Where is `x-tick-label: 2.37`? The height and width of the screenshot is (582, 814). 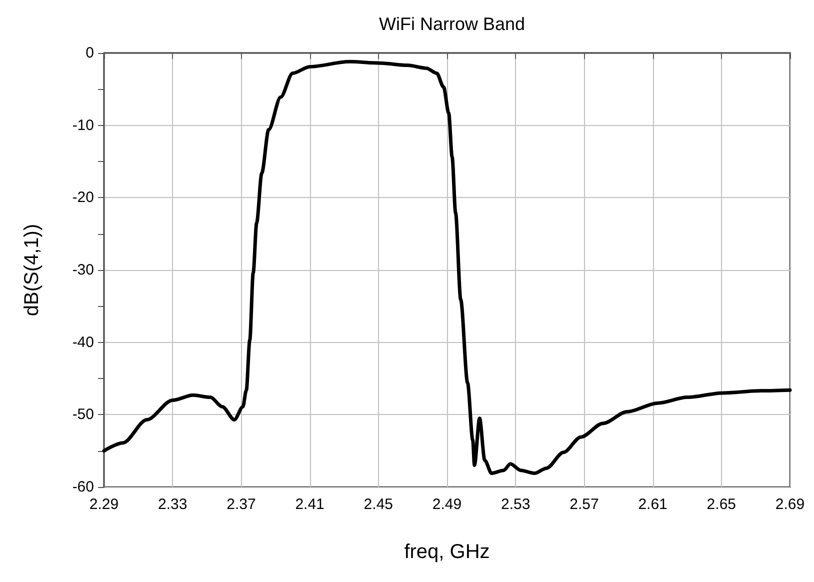 x-tick-label: 2.37 is located at coordinates (241, 504).